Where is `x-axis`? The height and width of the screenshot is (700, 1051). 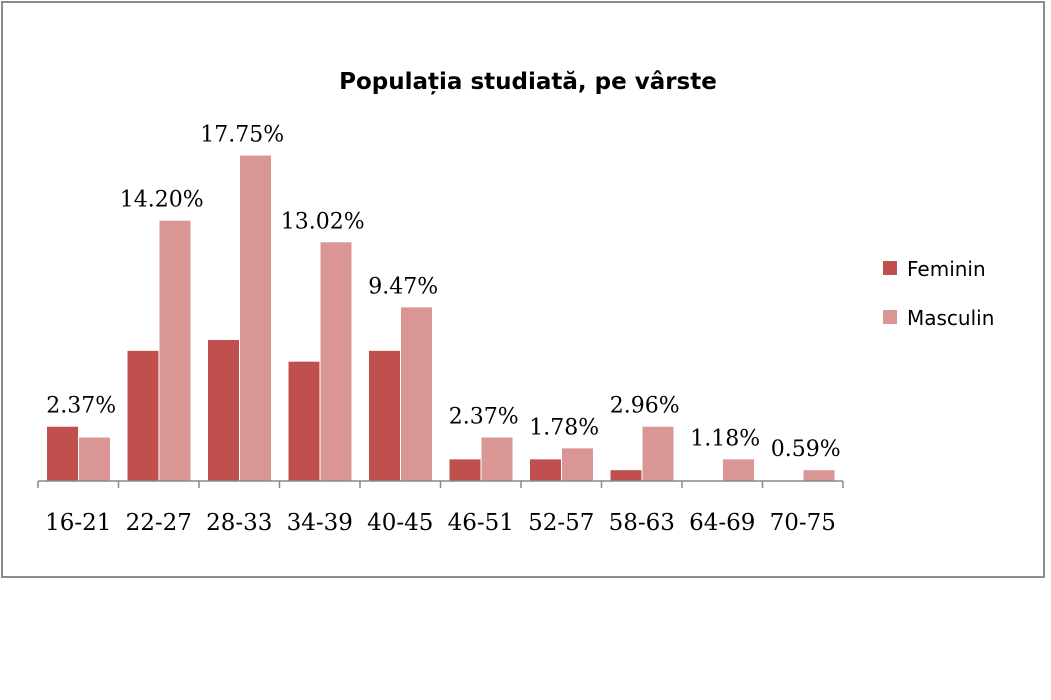 x-axis is located at coordinates (440, 484).